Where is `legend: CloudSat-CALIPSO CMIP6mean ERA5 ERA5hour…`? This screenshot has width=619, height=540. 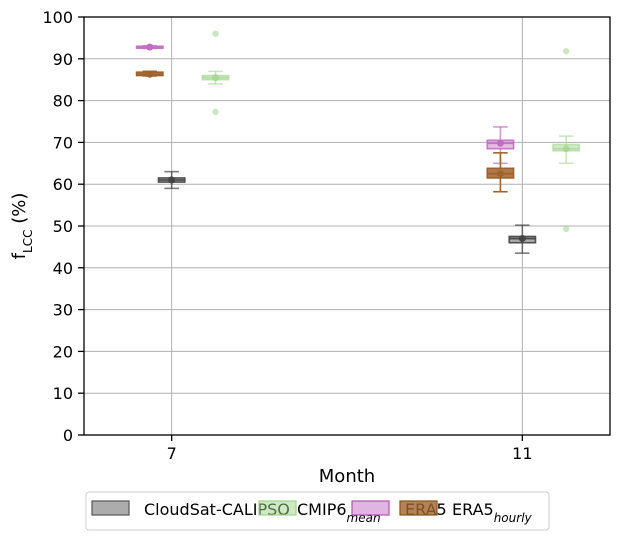 legend: CloudSat-CALIPSO CMIP6mean ERA5 ERA5hour… is located at coordinates (317, 511).